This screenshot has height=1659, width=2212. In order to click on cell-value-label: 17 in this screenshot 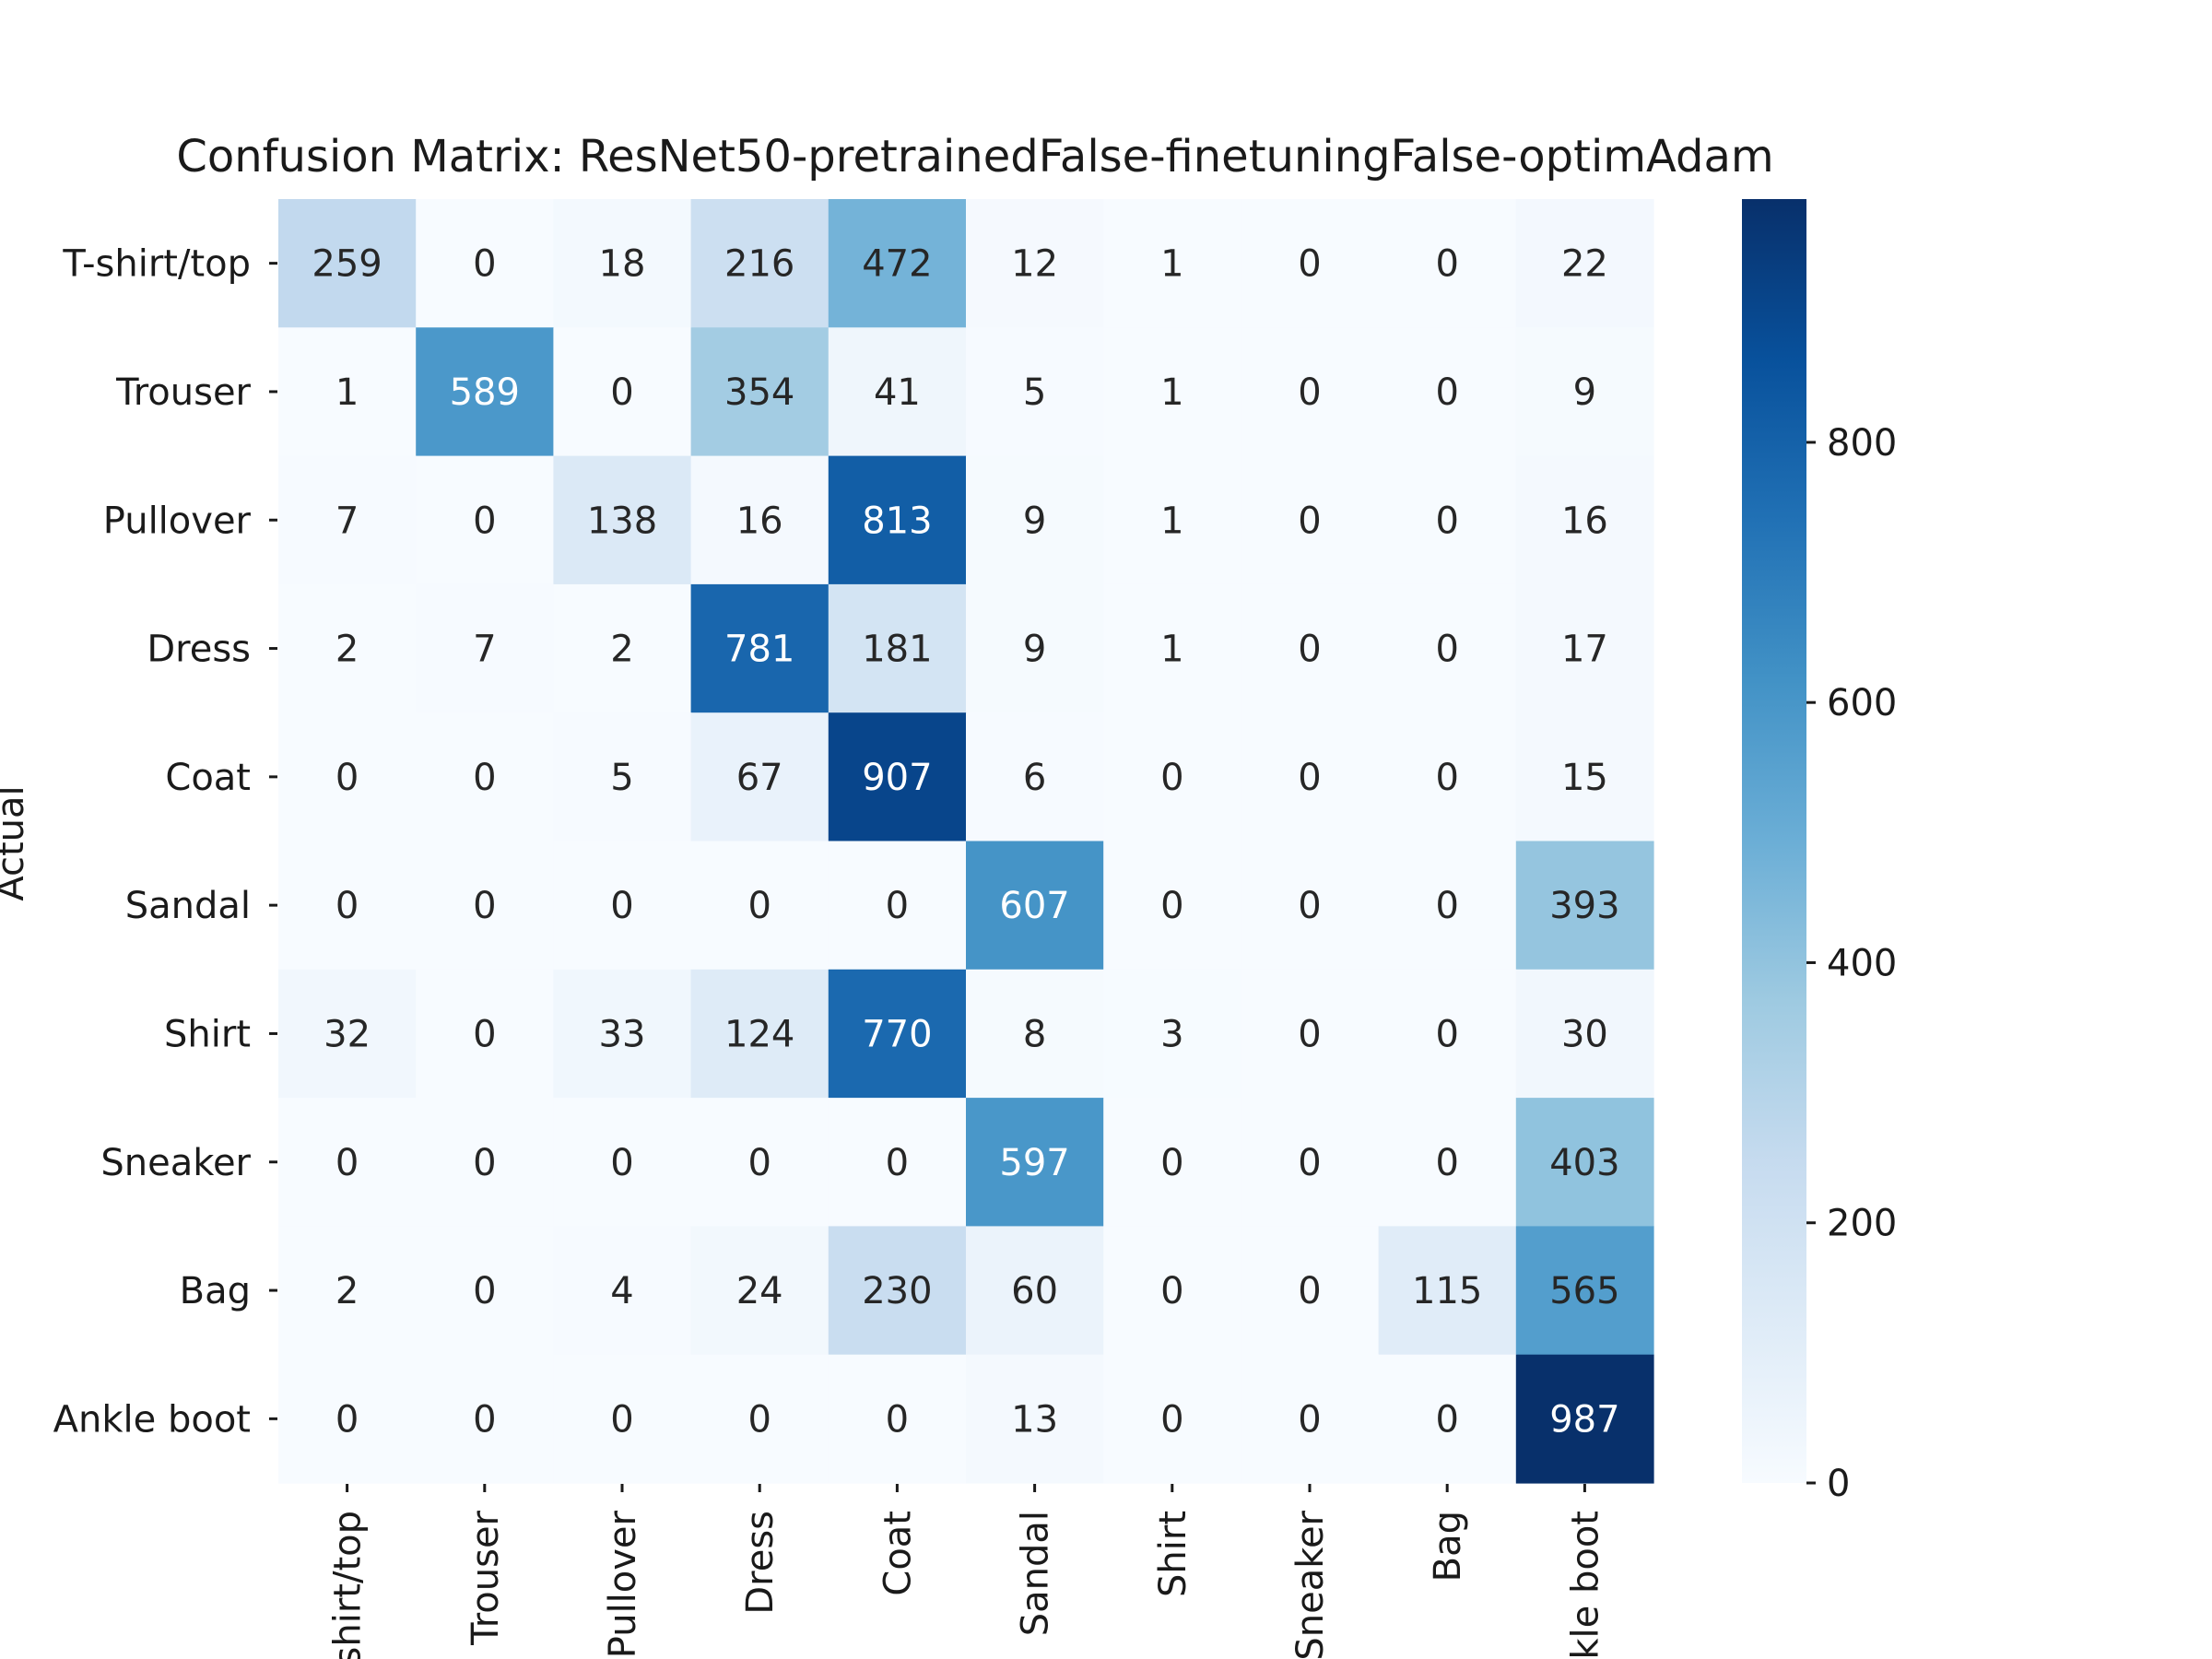, I will do `click(1584, 650)`.